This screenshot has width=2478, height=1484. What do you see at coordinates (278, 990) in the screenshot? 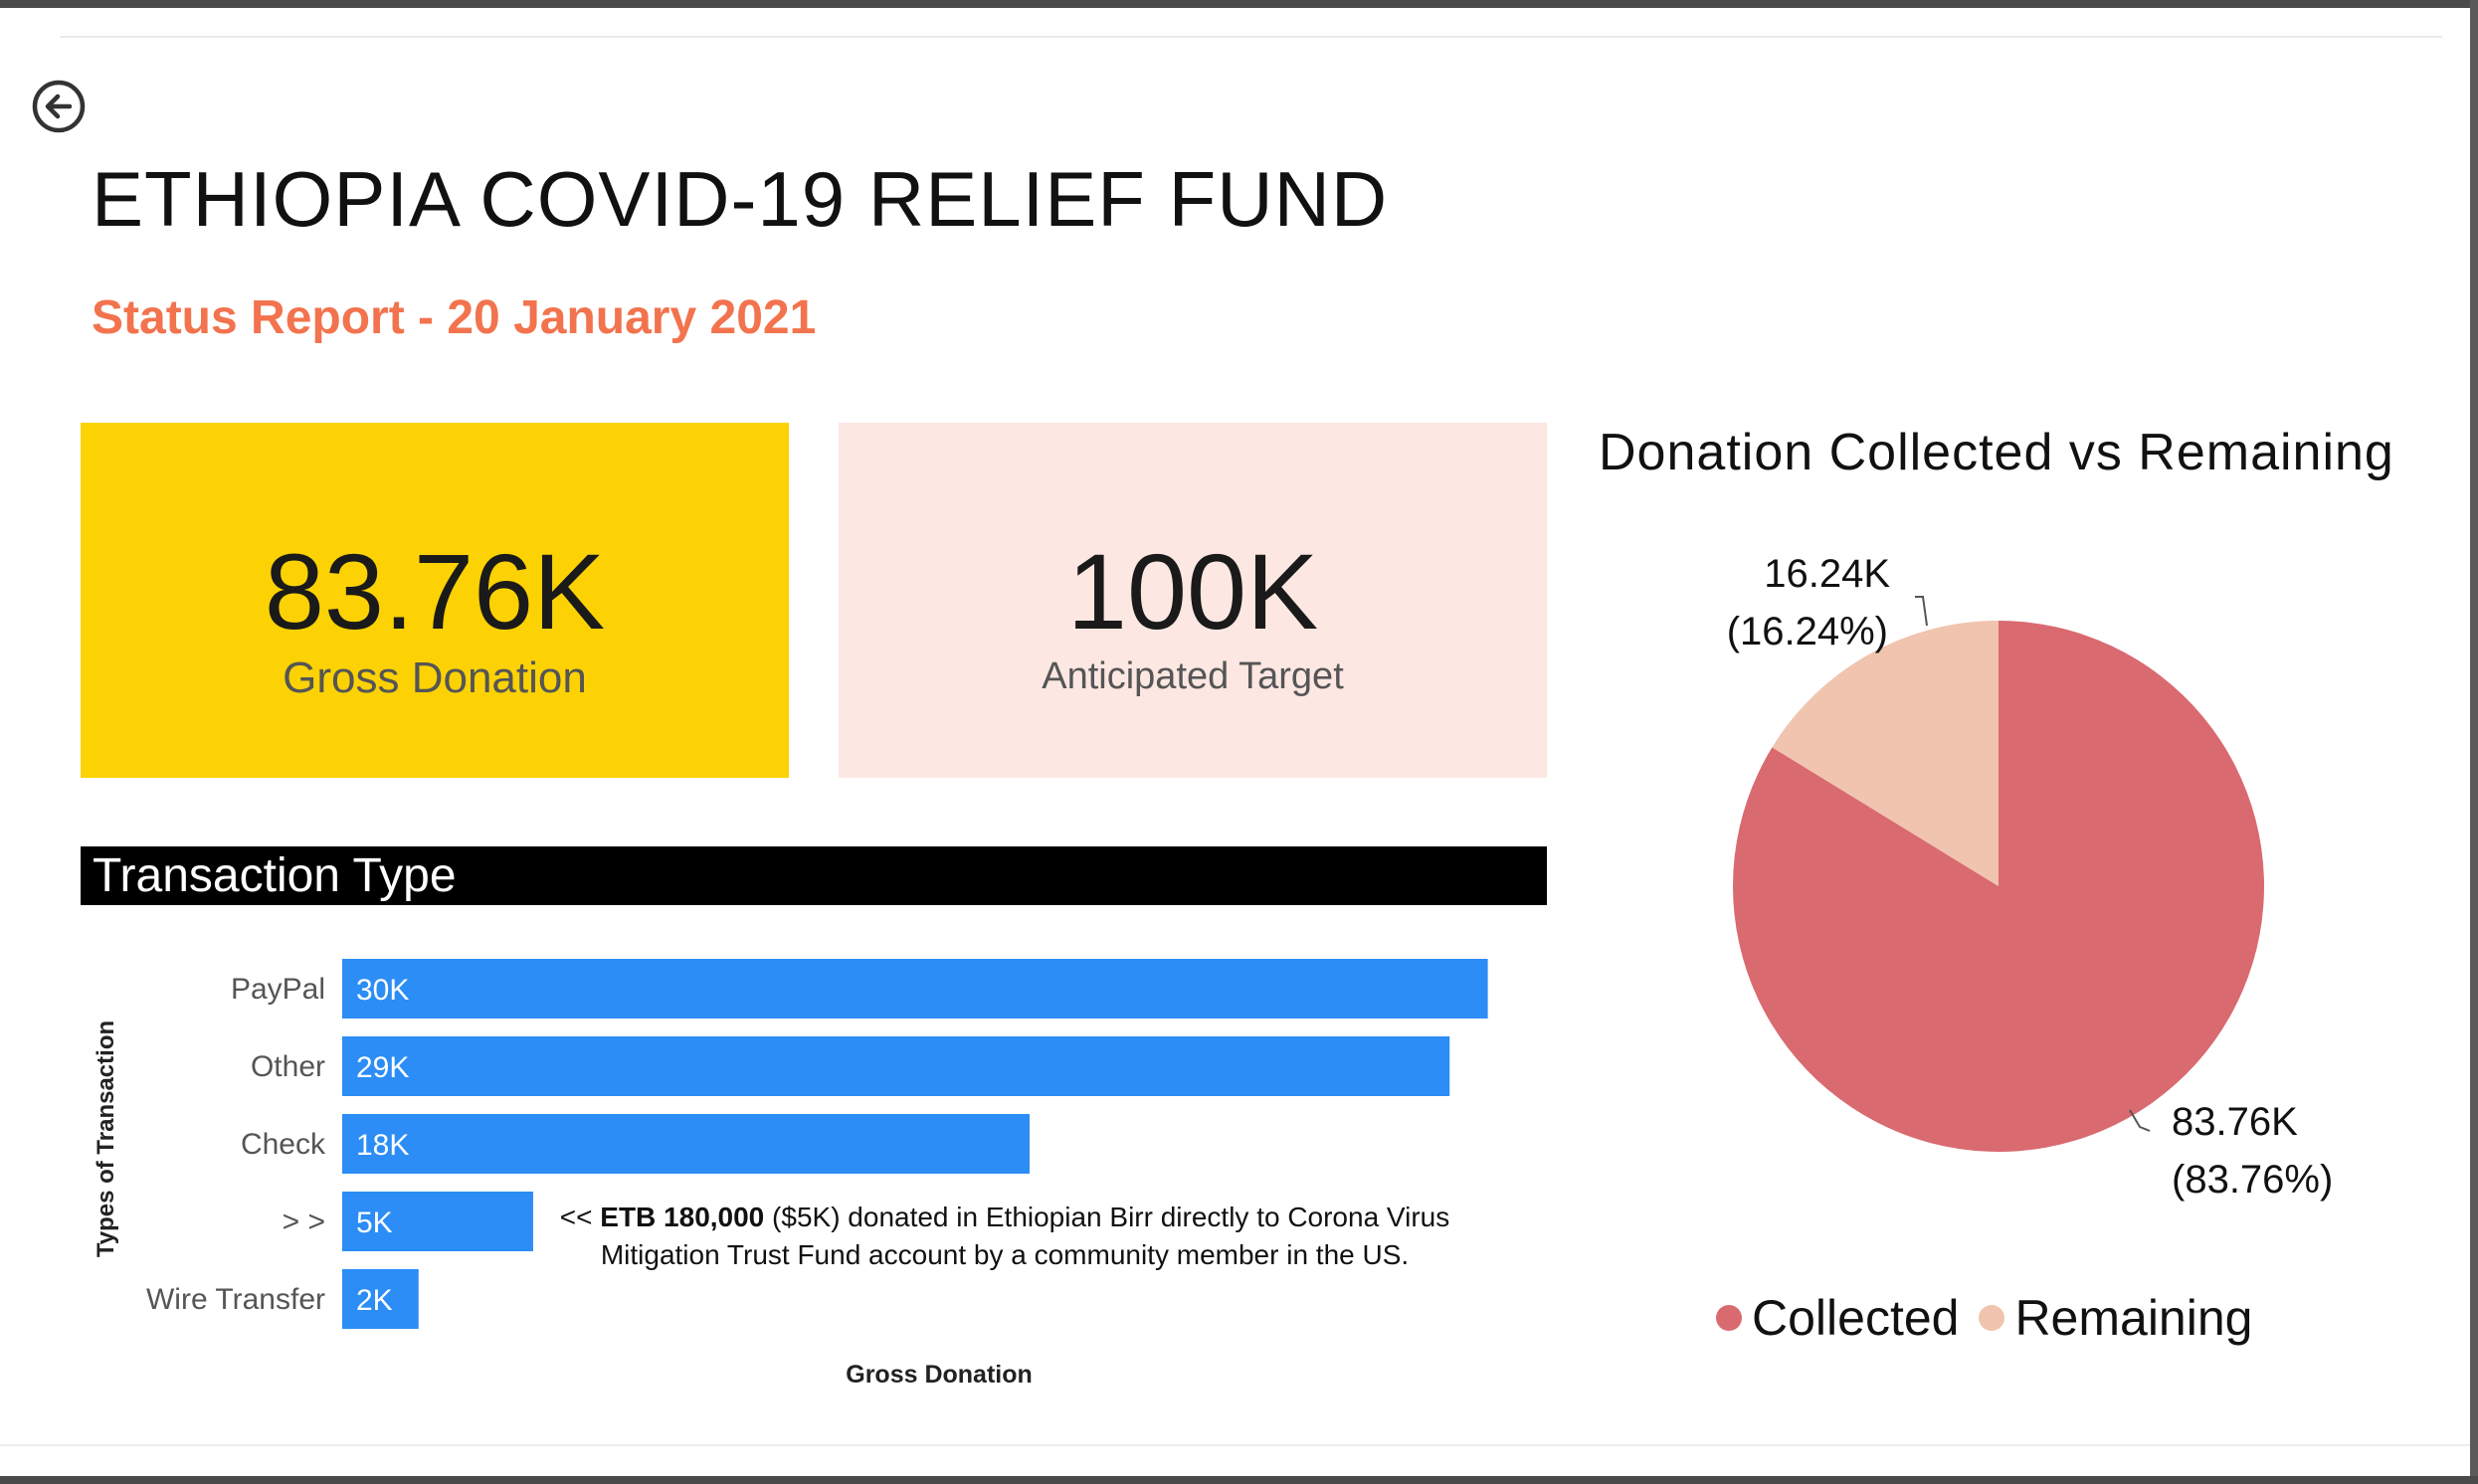
I see `bar-category-label: PayPal` at bounding box center [278, 990].